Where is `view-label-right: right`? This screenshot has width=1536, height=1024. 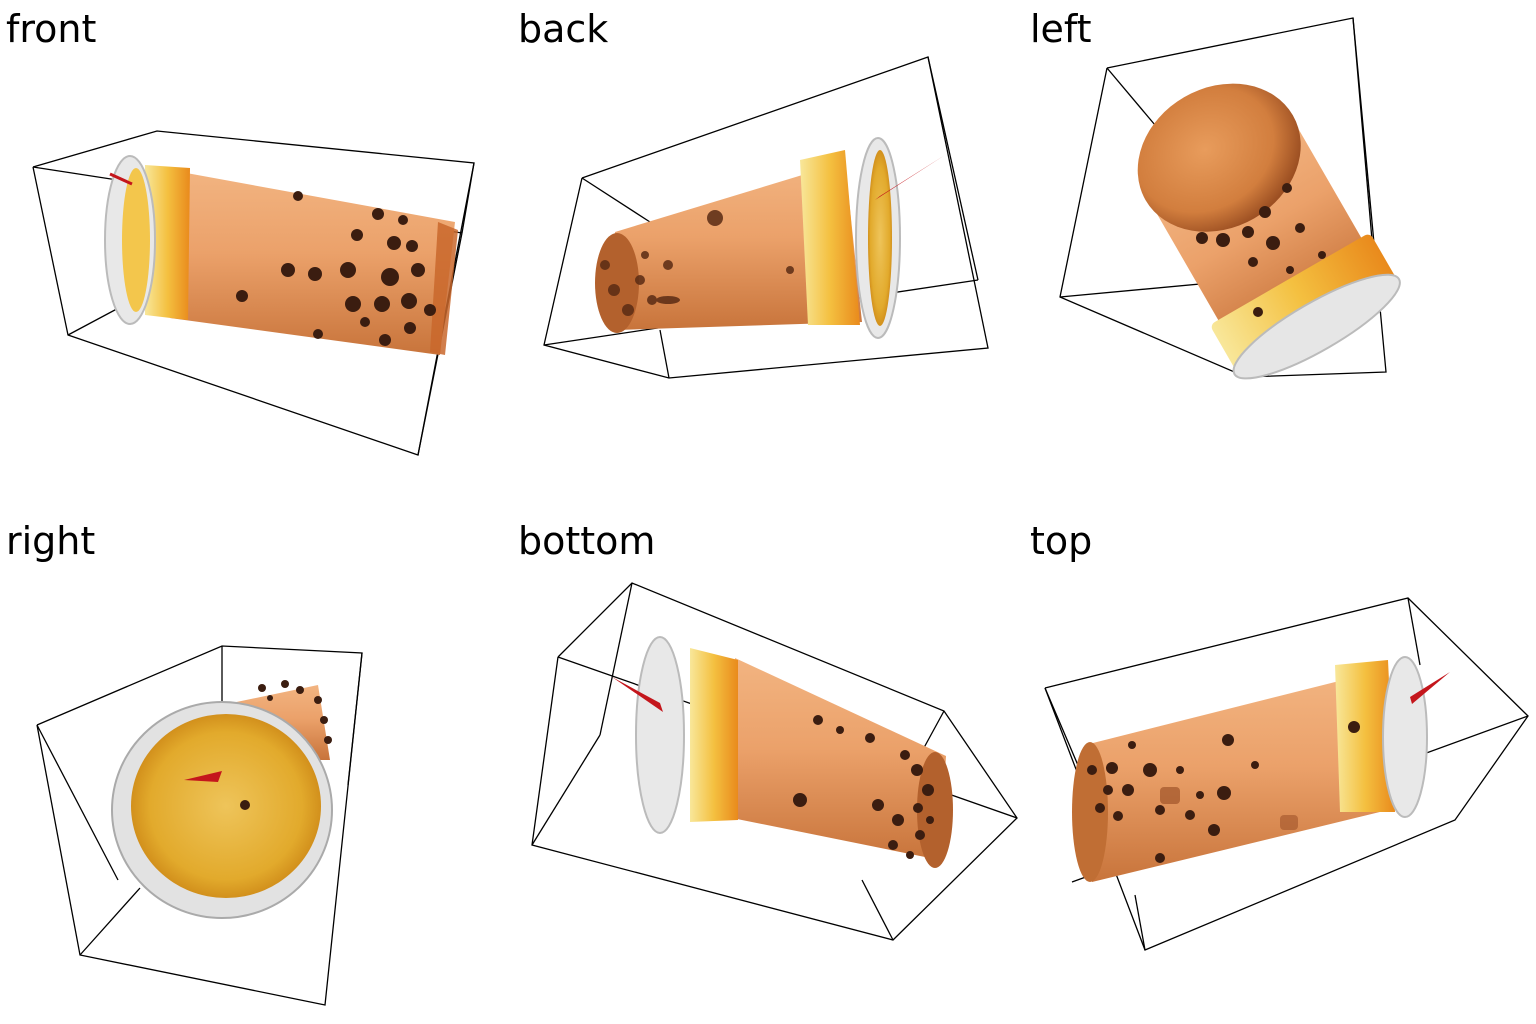
view-label-right: right is located at coordinates (51, 541).